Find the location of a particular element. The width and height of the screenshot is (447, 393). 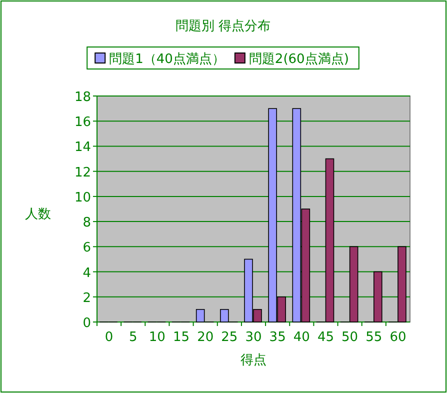

legend-label: 問題2(60点満点) is located at coordinates (298, 59).